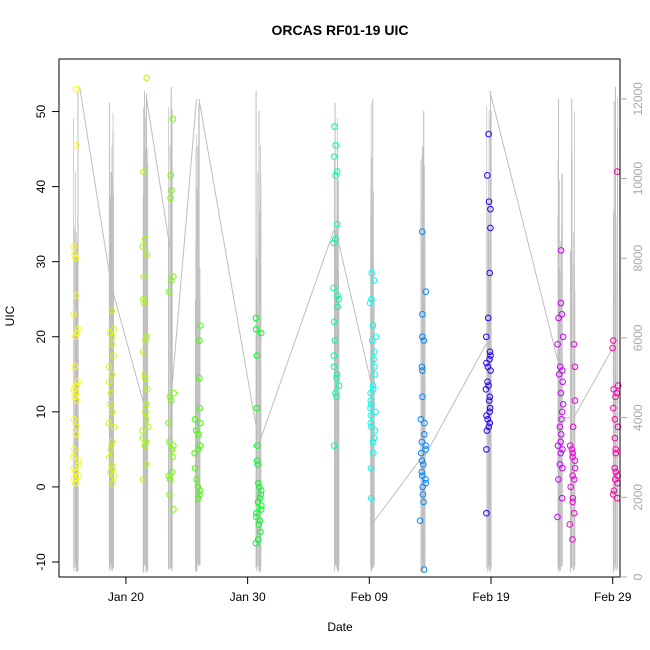 Image resolution: width=650 pixels, height=650 pixels. What do you see at coordinates (638, 258) in the screenshot?
I see `y2-tick-label: 8000` at bounding box center [638, 258].